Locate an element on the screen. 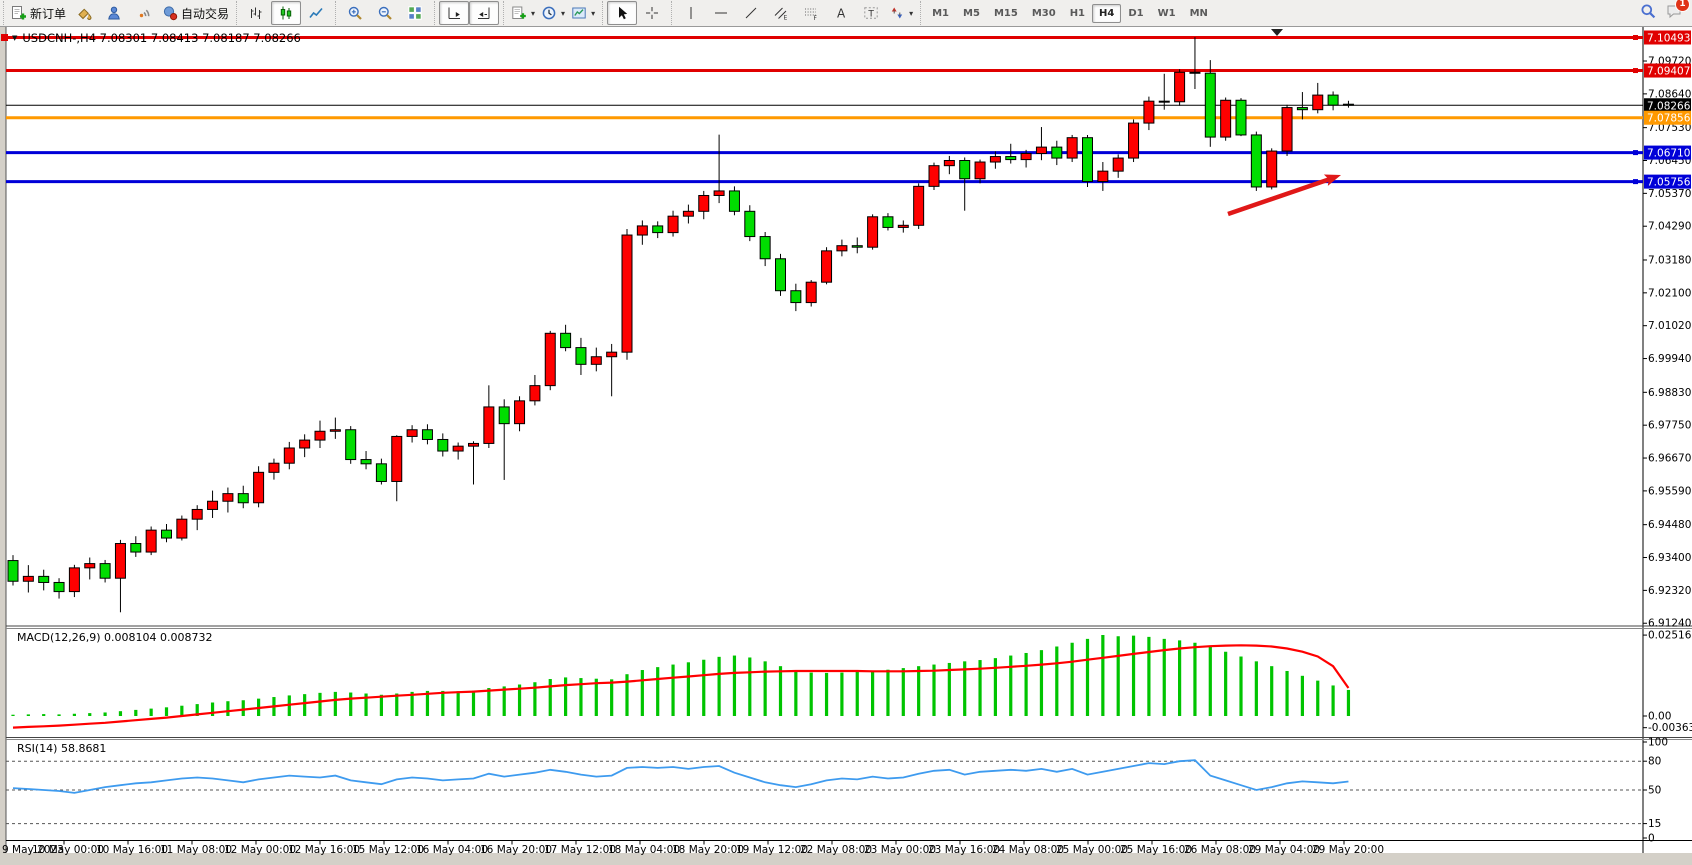 This screenshot has width=1692, height=865. svg-text: 7.03180 is located at coordinates (1669, 260).